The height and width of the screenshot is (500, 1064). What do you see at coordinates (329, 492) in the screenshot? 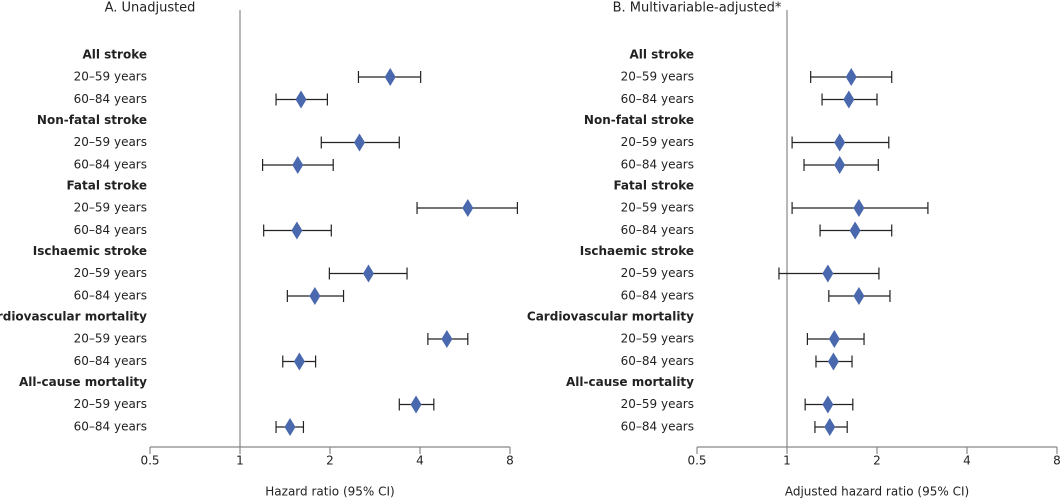
I see `x-axis-label: Hazard ratio (95% CI)` at bounding box center [329, 492].